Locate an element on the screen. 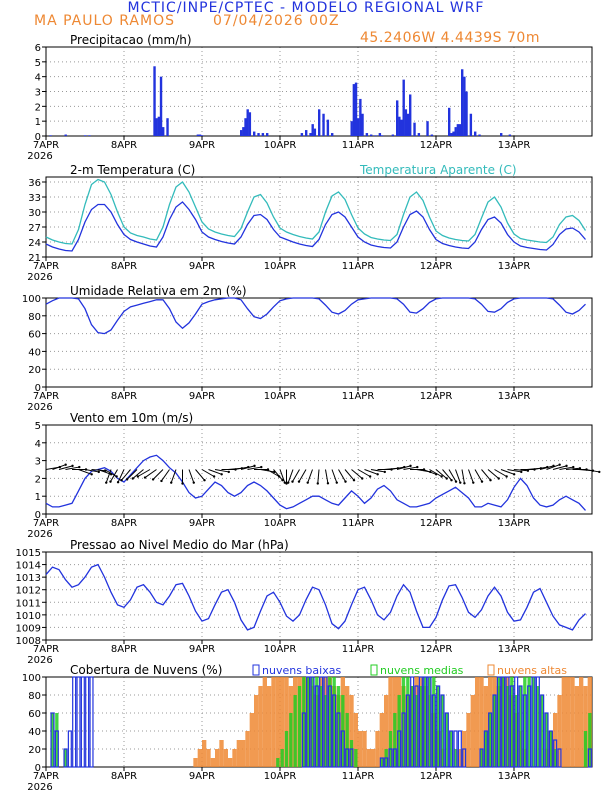 The width and height of the screenshot is (612, 792). x-tick-label: 12APR is located at coordinates (436, 145).